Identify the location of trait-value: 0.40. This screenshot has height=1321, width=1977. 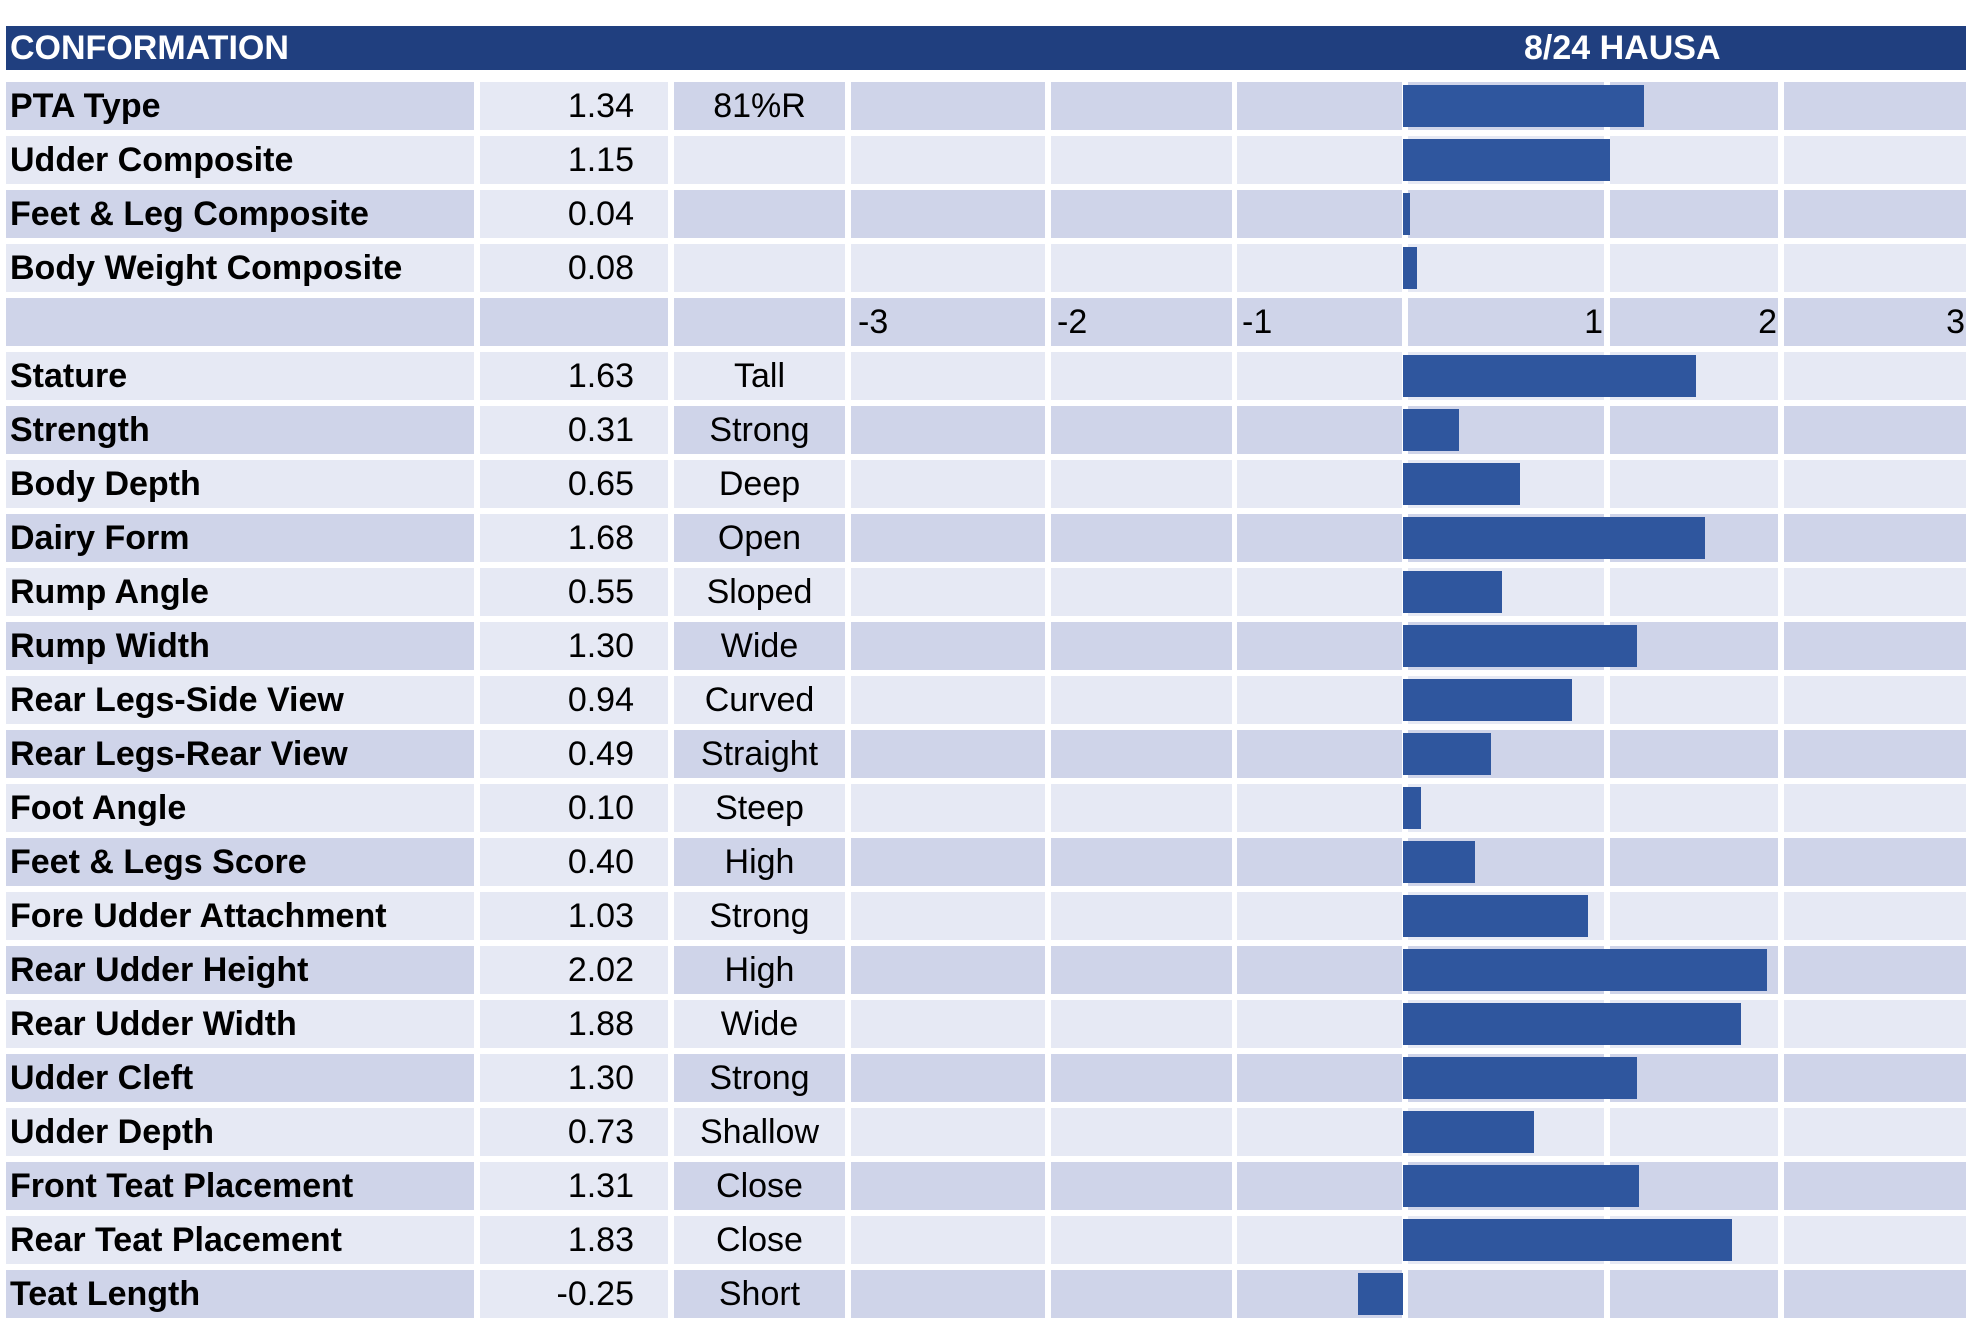
(574, 862).